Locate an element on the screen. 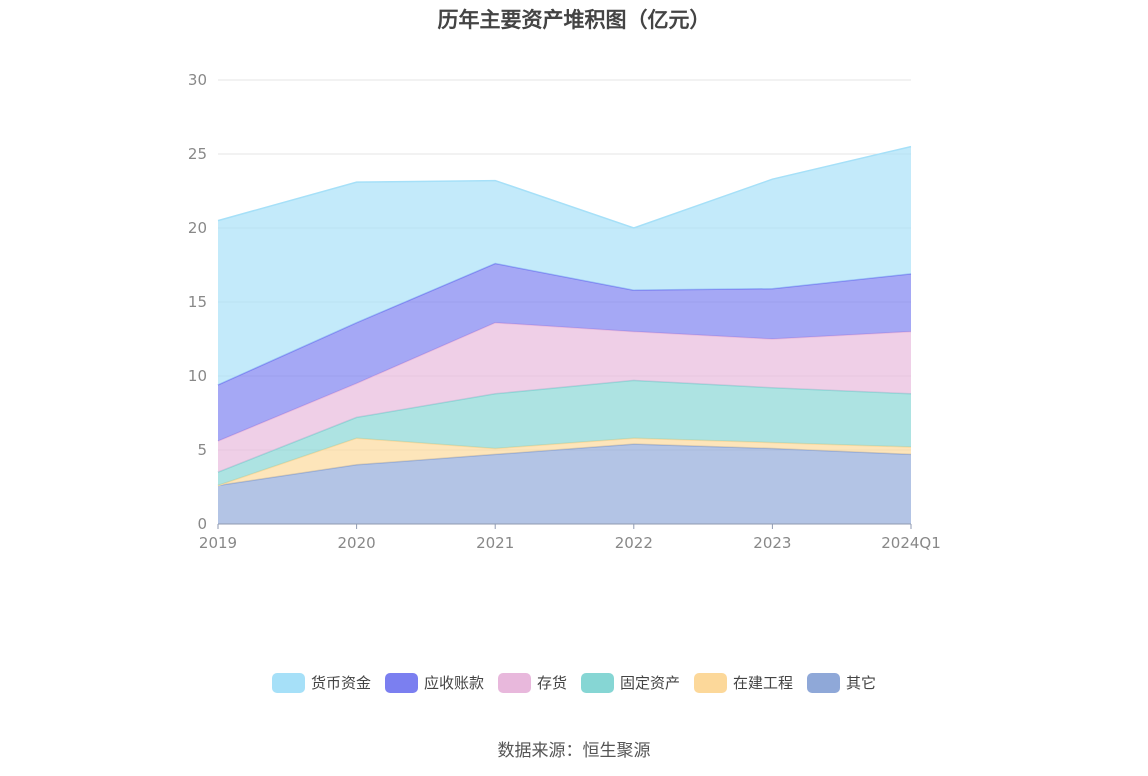 This screenshot has width=1148, height=776. legend-label: 在建工程 is located at coordinates (763, 683).